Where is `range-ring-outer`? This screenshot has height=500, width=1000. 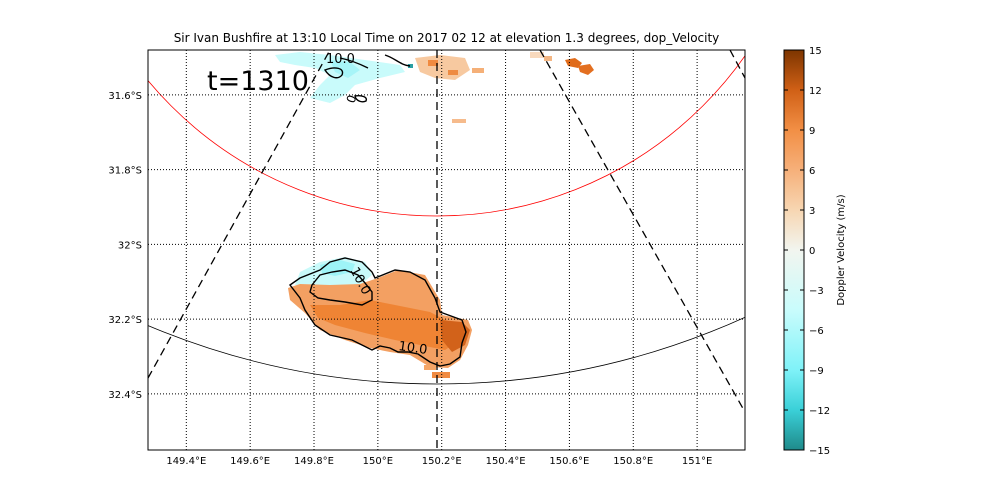
range-ring-outer is located at coordinates (446, 350).